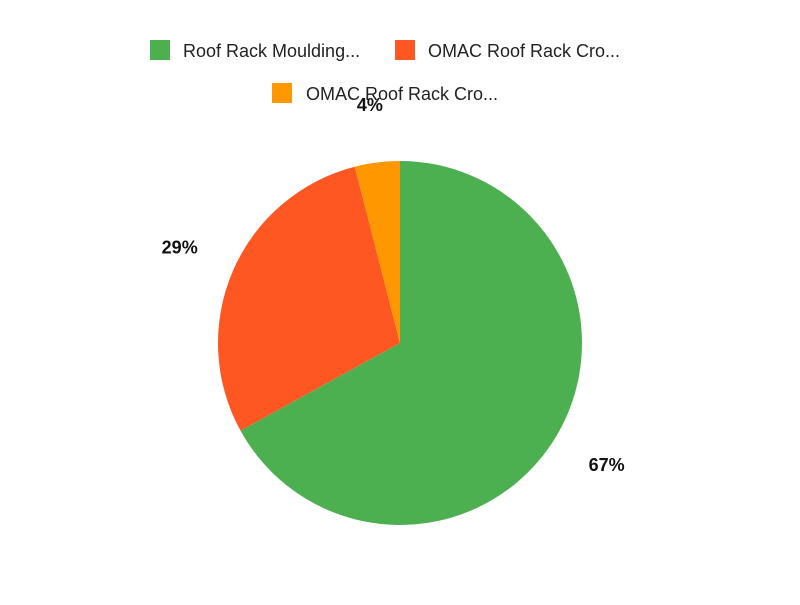 This screenshot has height=605, width=800. What do you see at coordinates (370, 105) in the screenshot?
I see `slice-label-omac-roof-rack-2: 4%` at bounding box center [370, 105].